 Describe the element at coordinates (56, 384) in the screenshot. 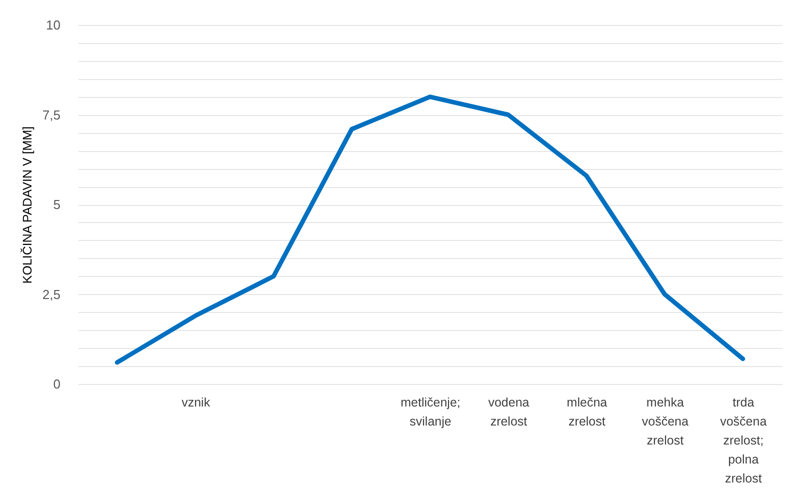

I see `y-tick-label: 0` at that location.